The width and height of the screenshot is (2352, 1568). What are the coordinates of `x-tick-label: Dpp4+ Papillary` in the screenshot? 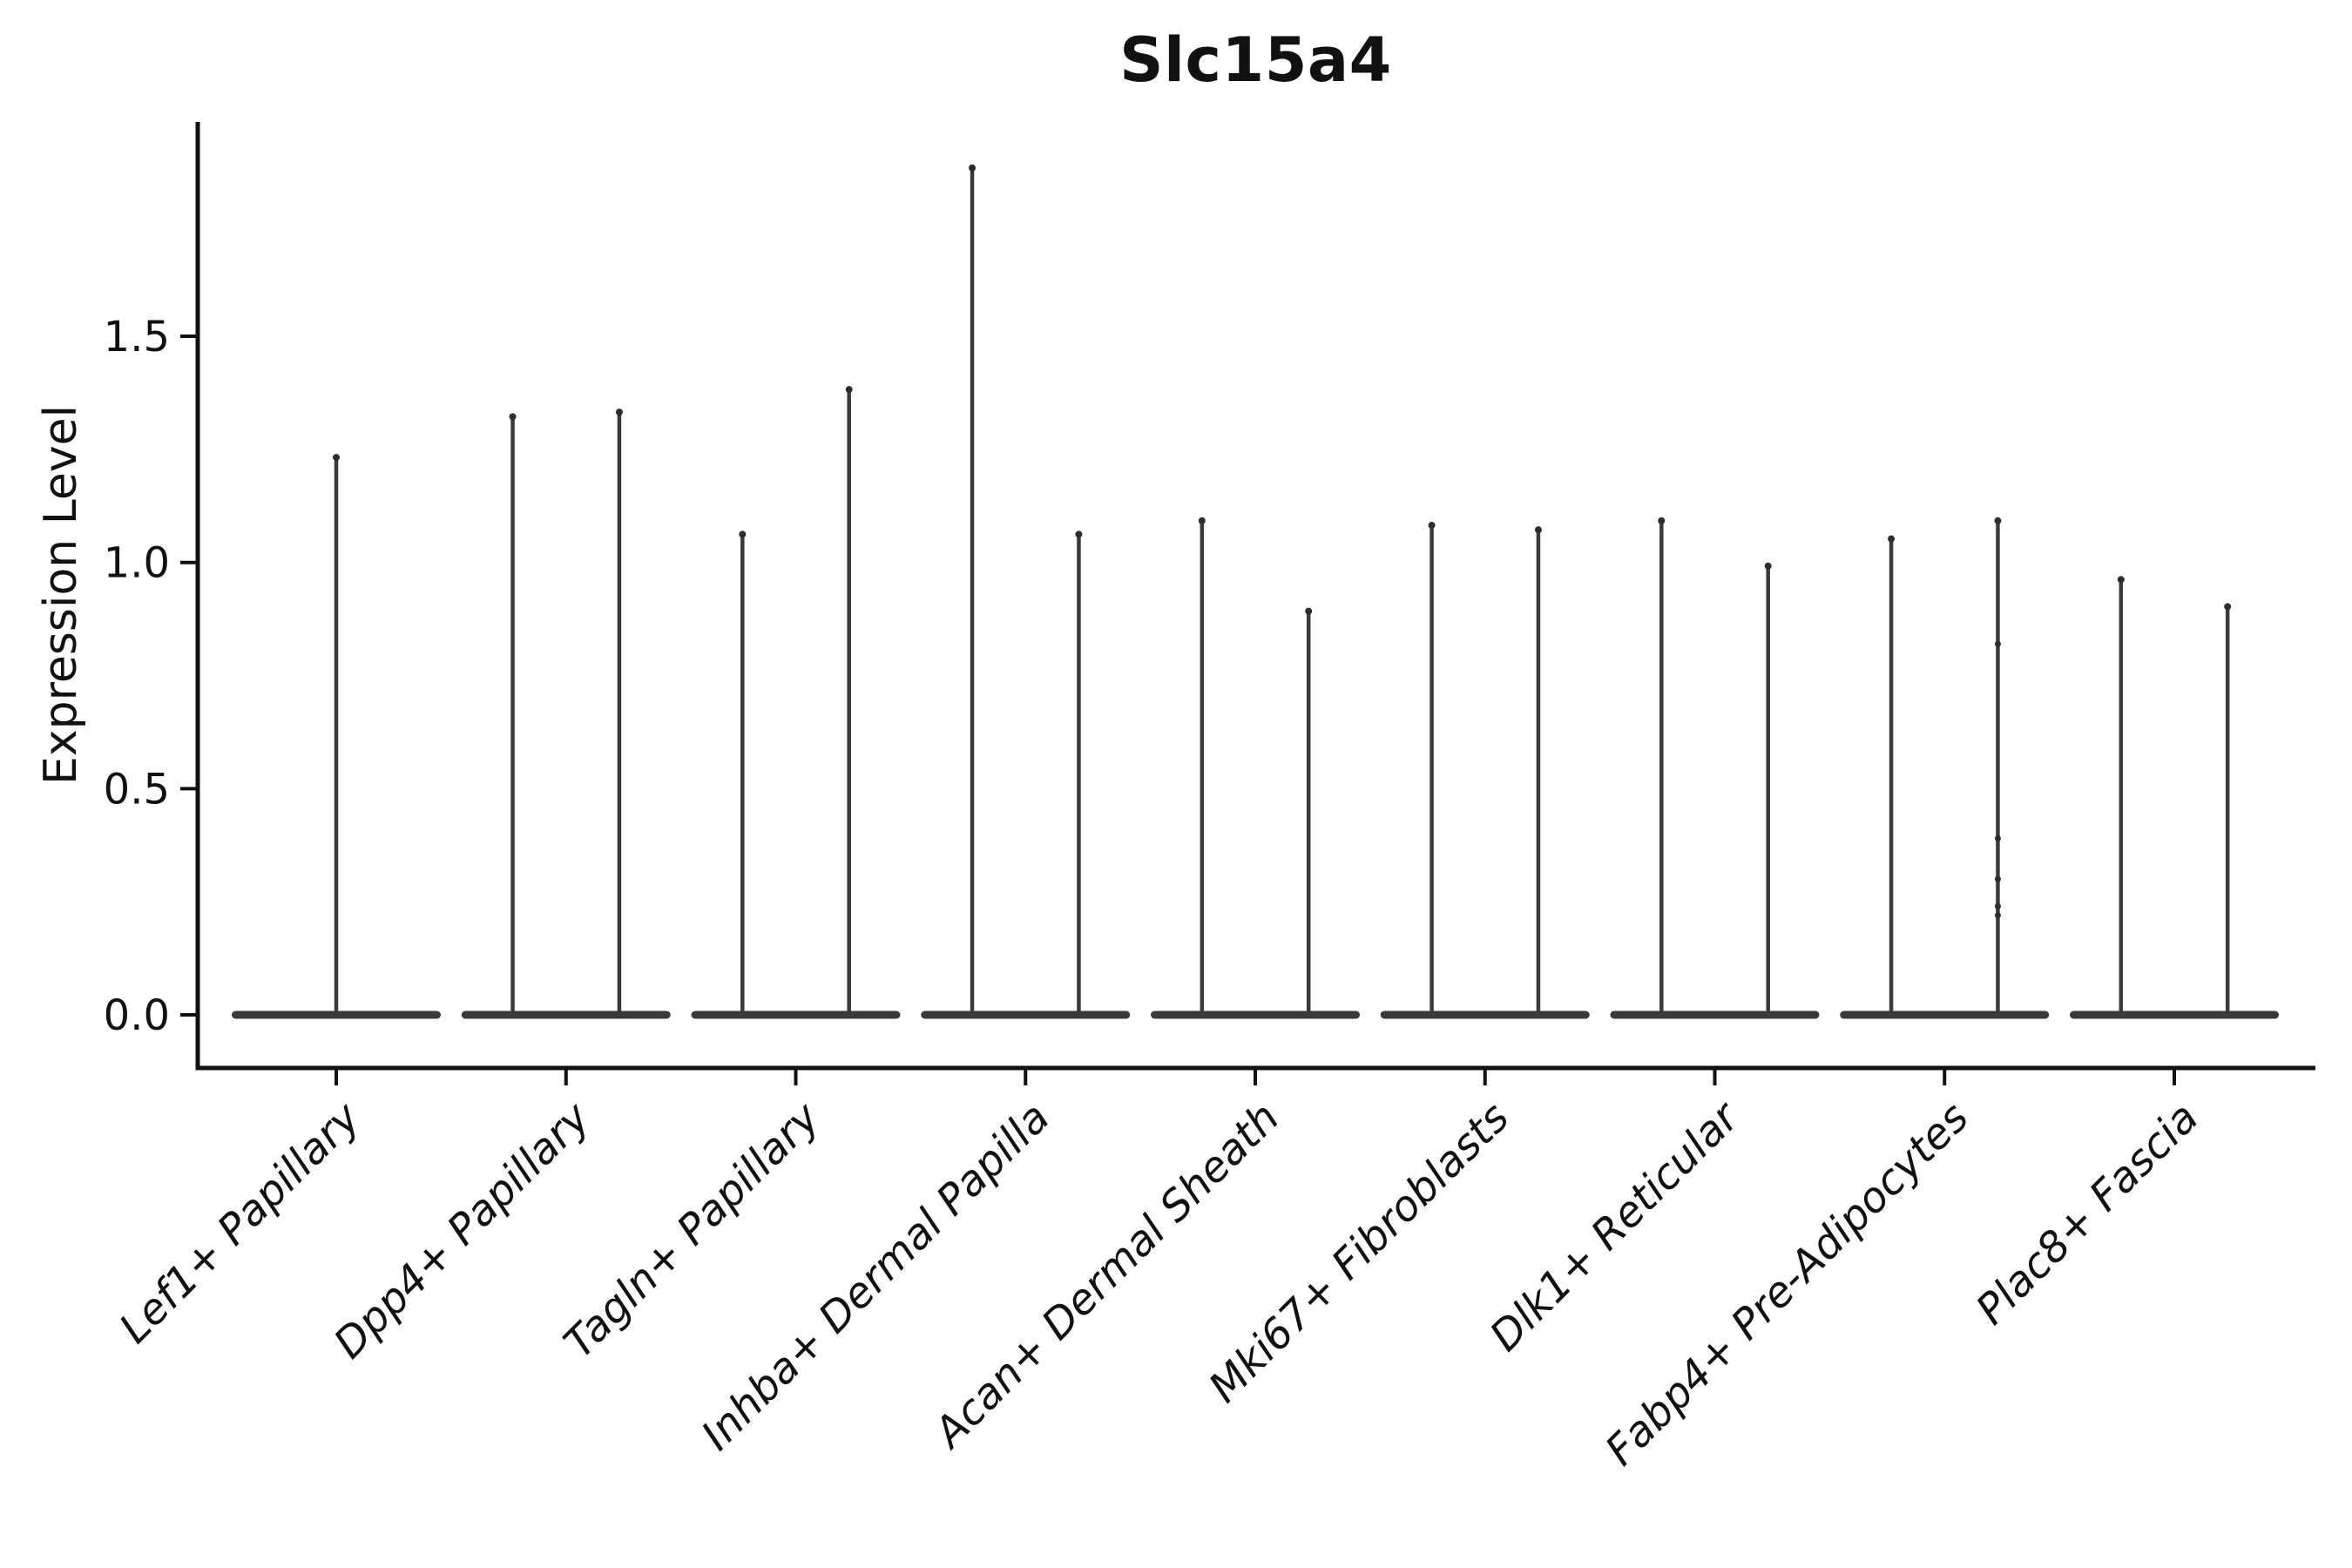 It's located at (462, 1230).